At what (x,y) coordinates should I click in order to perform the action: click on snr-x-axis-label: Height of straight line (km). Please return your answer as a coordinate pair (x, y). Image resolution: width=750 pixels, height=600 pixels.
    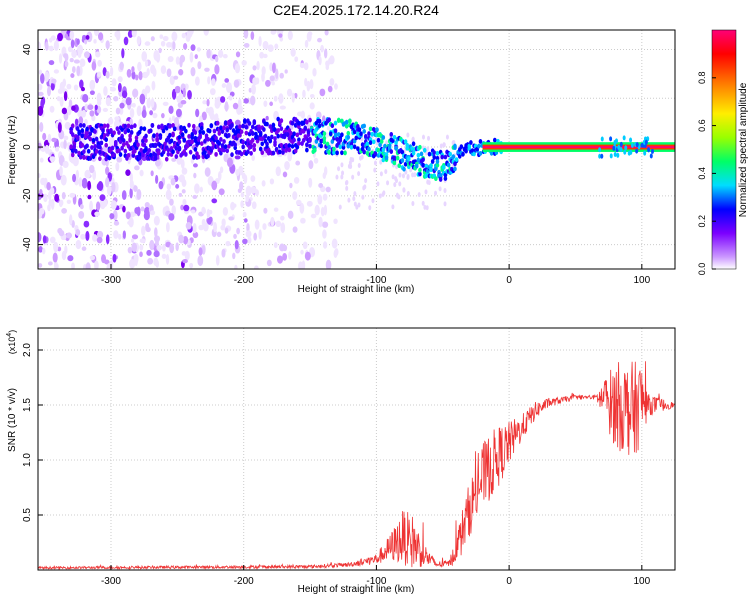
    Looking at the image, I should click on (356, 589).